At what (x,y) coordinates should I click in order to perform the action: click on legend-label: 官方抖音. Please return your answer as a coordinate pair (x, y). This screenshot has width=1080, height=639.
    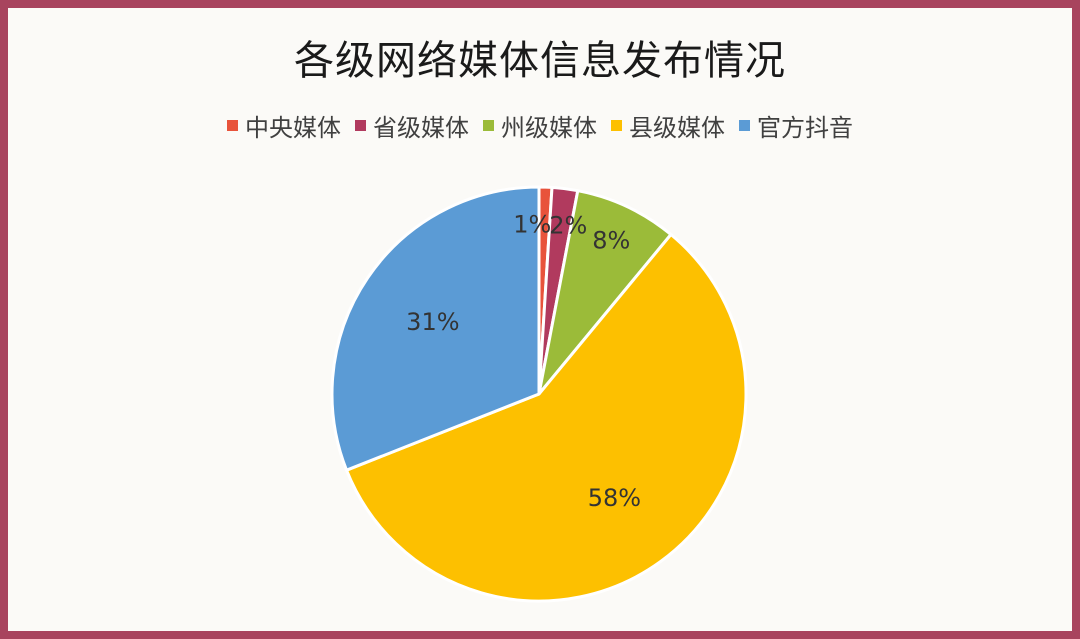
    Looking at the image, I should click on (805, 128).